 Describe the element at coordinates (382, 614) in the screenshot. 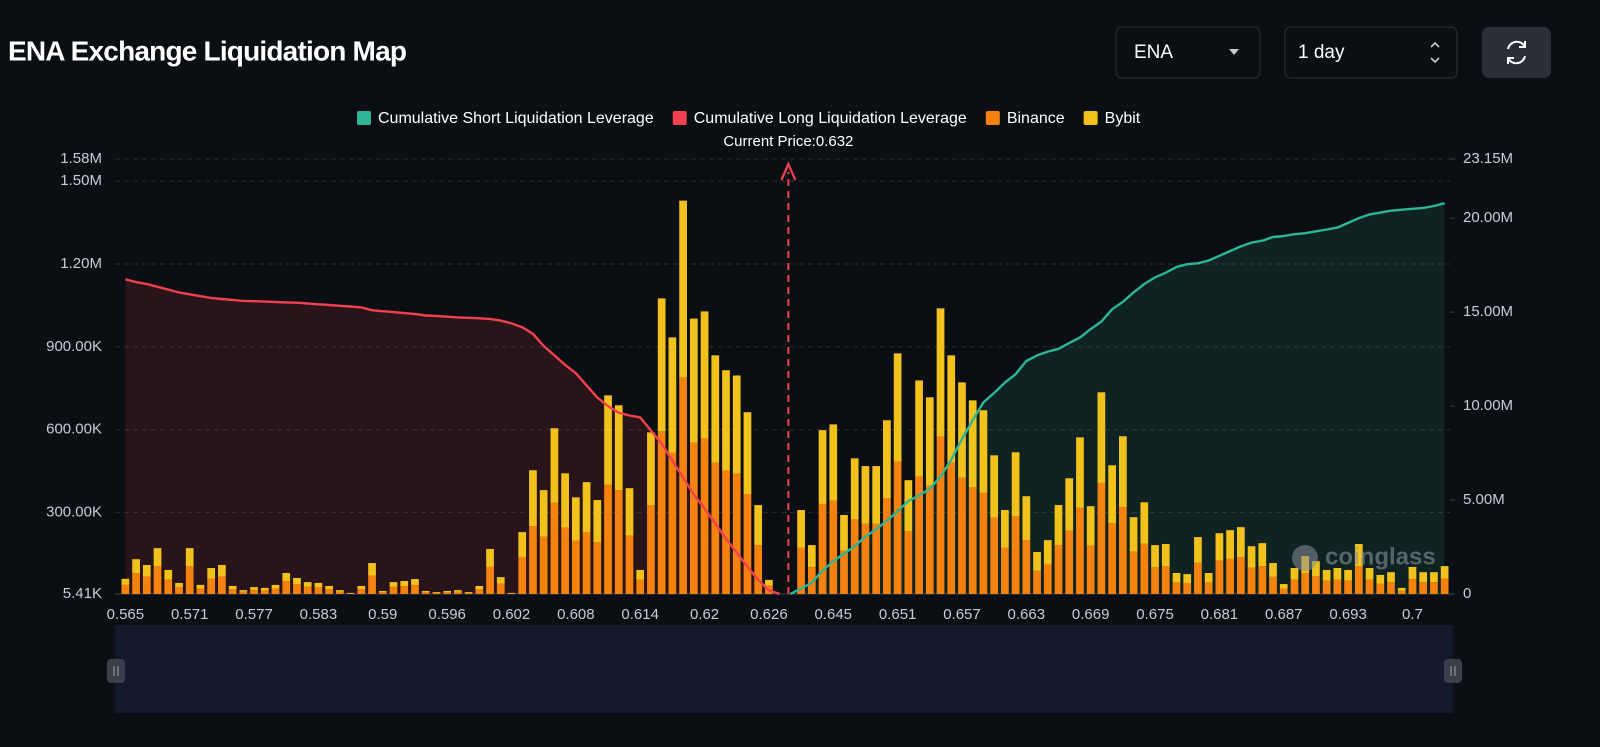

I see `x-tick-label: 0.59` at that location.